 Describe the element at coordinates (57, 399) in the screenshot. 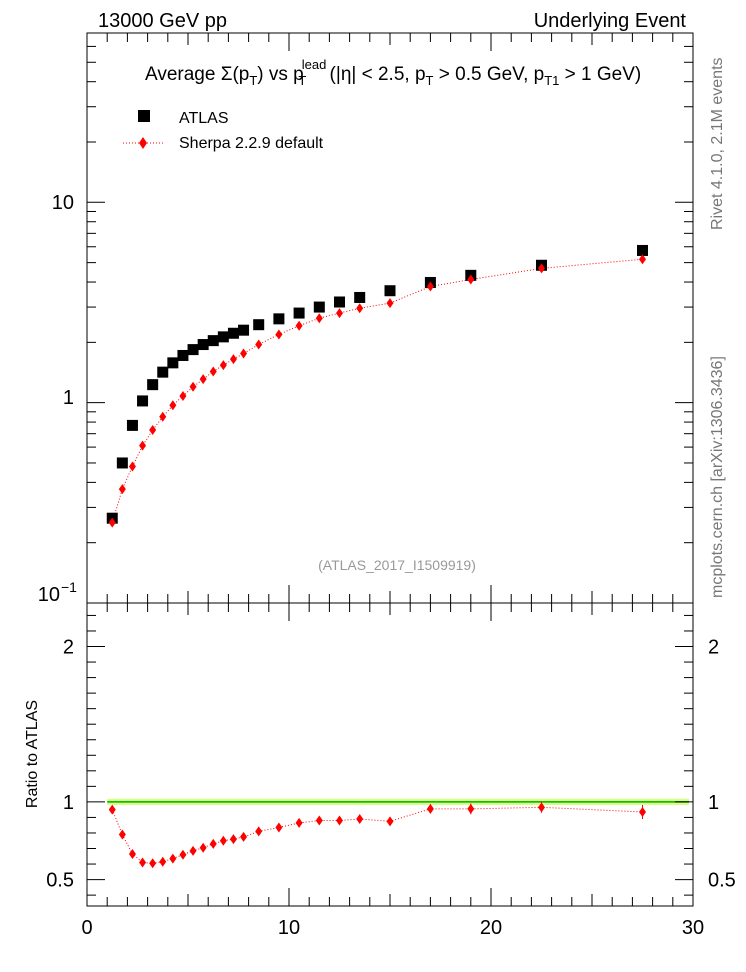

I see `main-y-tick-labels: 10 1 10 −1` at that location.